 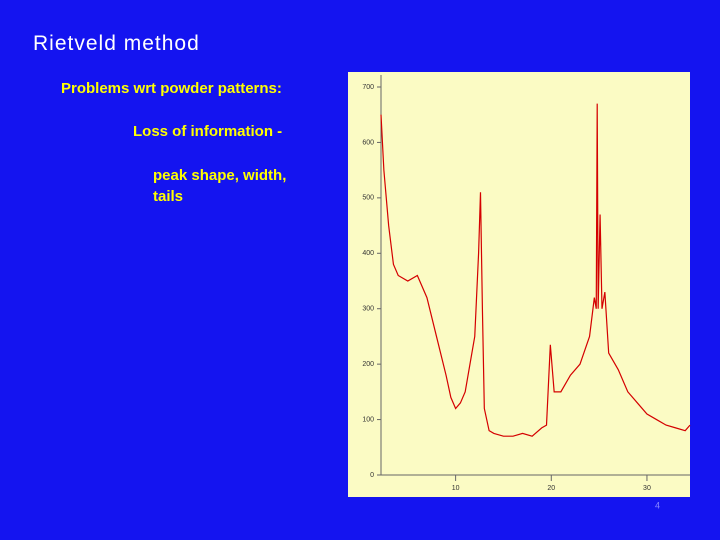 I want to click on y-tick-label: 300, so click(x=368, y=309).